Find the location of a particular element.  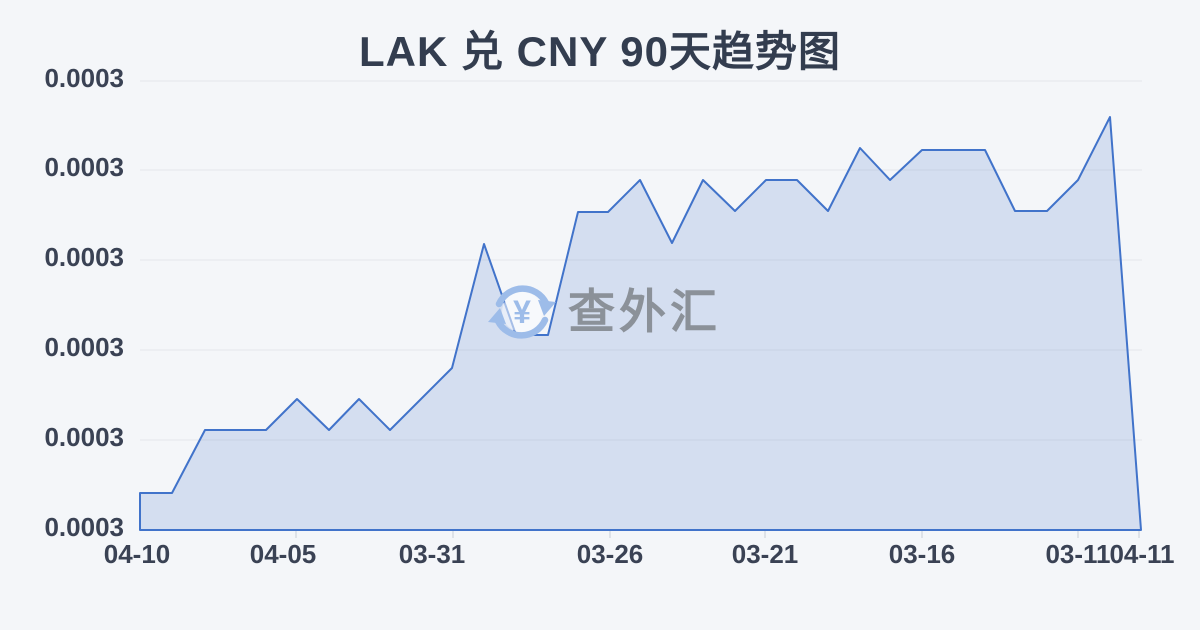

x-tick-label: 03-31 is located at coordinates (432, 554).